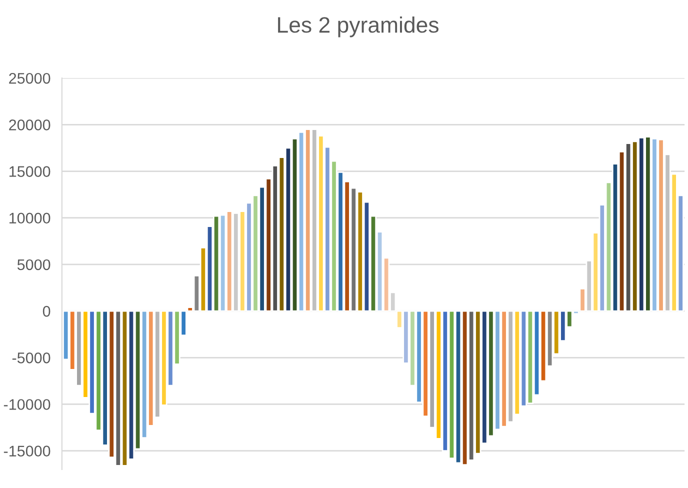 Image resolution: width=688 pixels, height=488 pixels. What do you see at coordinates (46, 311) in the screenshot?
I see `y-tick-label: 0` at bounding box center [46, 311].